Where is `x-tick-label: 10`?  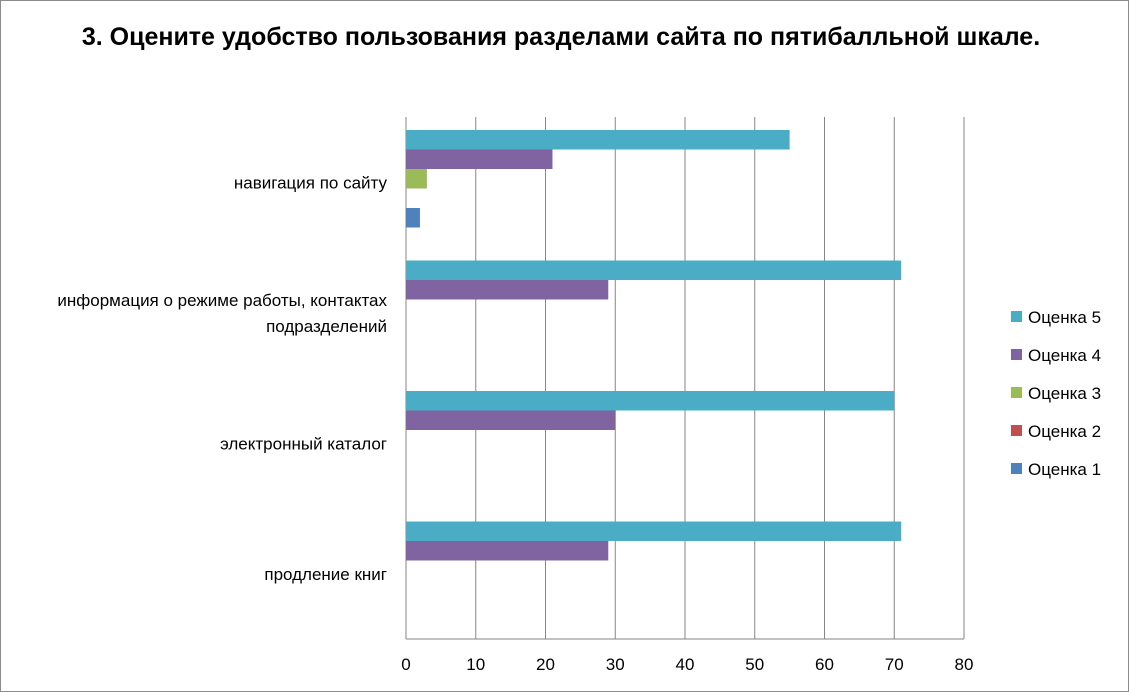
x-tick-label: 10 is located at coordinates (475, 664).